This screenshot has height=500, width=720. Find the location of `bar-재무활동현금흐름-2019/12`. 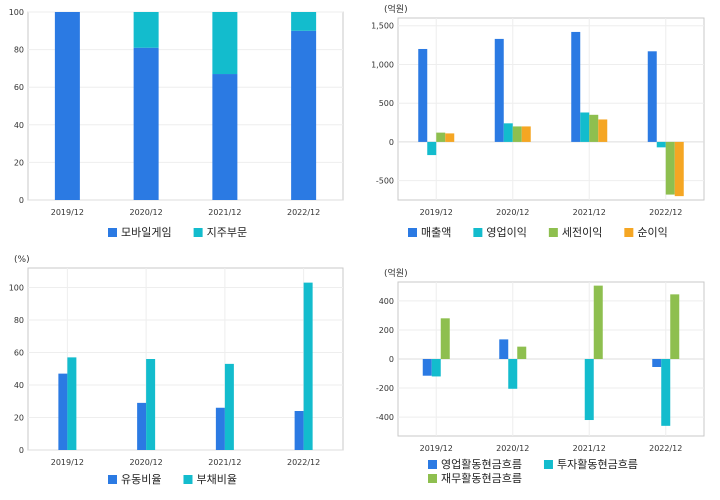

bar-재무활동현금흐름-2019/12 is located at coordinates (445, 338).